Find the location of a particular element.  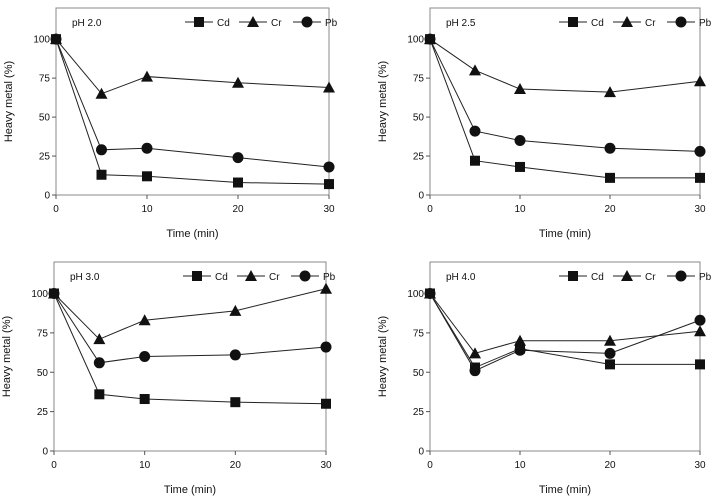

legend-marker-cd is located at coordinates (197, 276).